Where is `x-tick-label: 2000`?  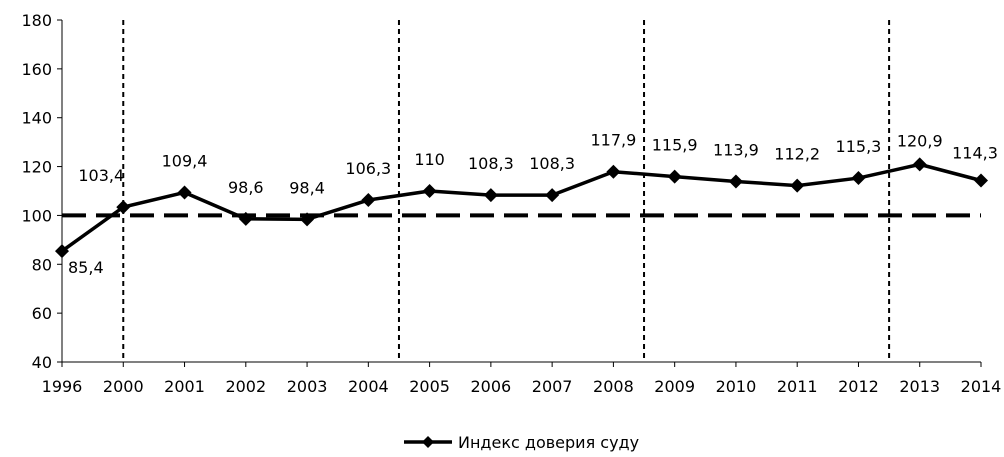
x-tick-label: 2000 is located at coordinates (123, 386).